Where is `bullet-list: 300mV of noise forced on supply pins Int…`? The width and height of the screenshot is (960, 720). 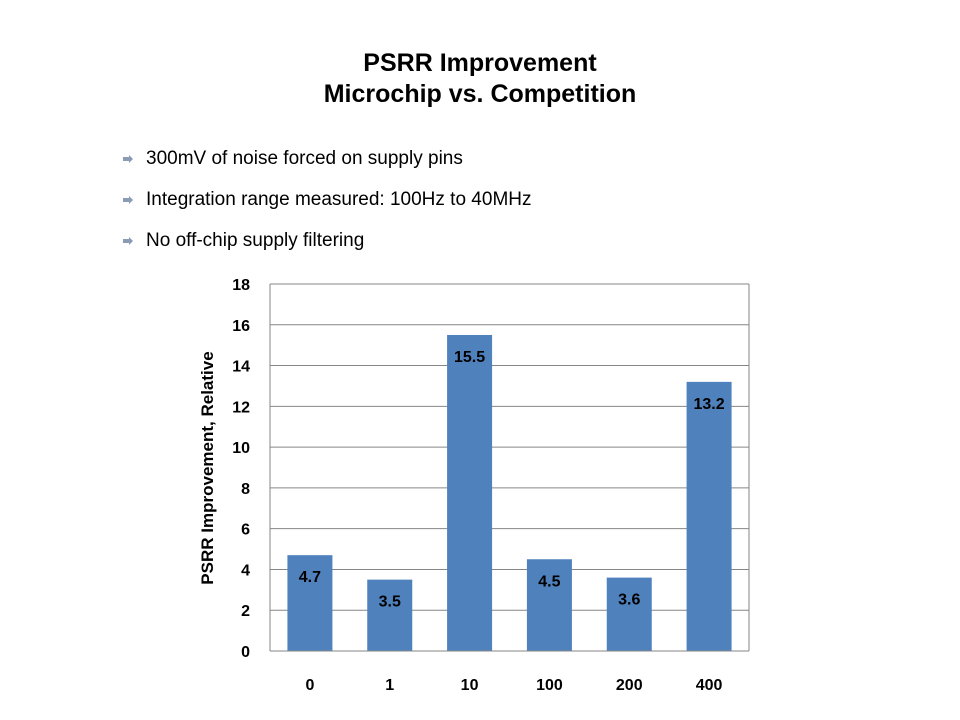
bullet-list: 300mV of noise forced on supply pins Int… is located at coordinates (327, 207).